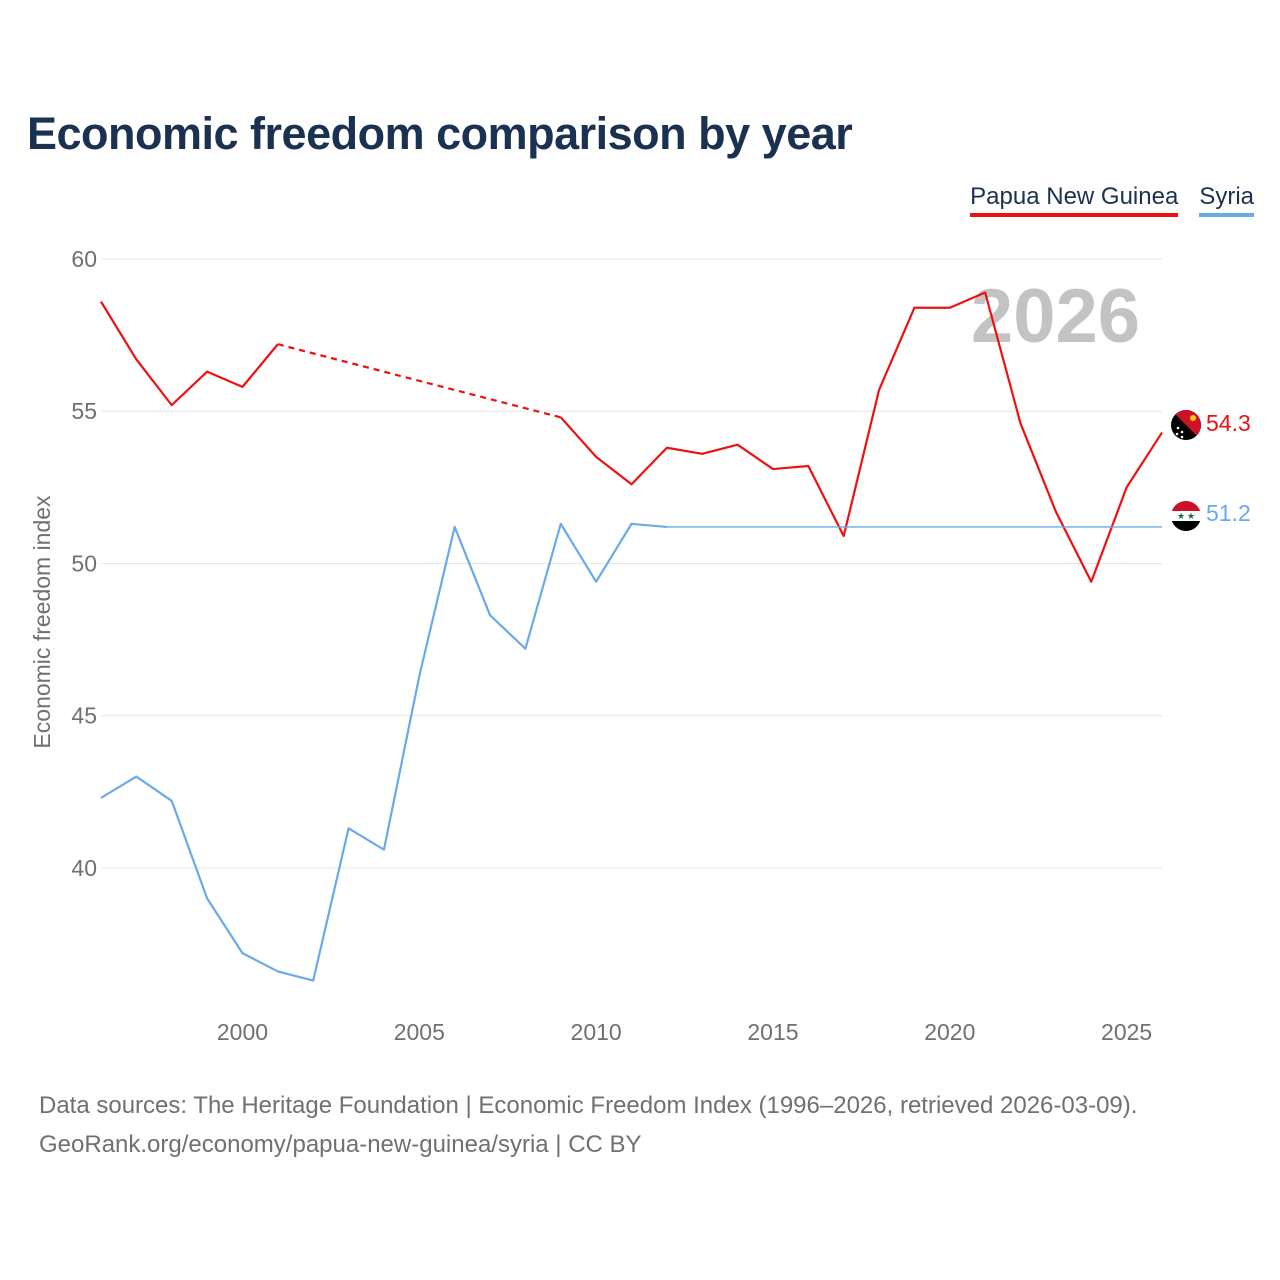 Image resolution: width=1280 pixels, height=1280 pixels. I want to click on y-tick-label: 40, so click(84, 868).